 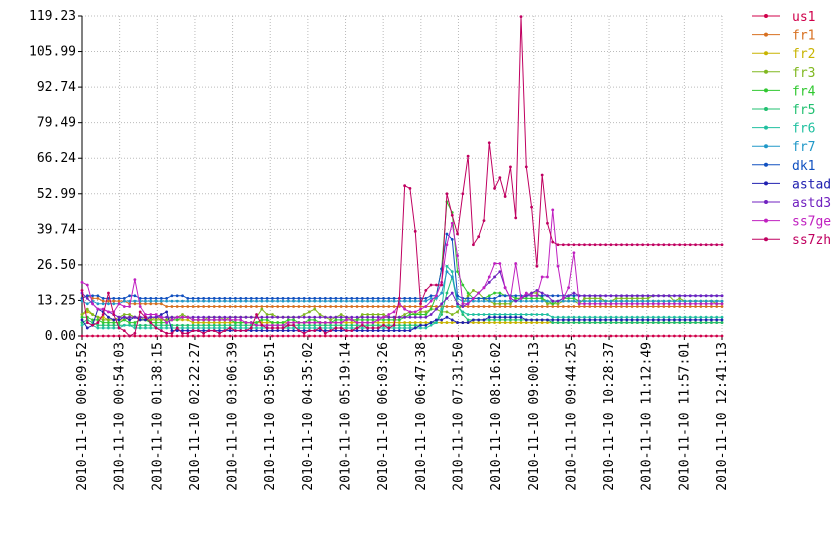 I want to click on x-tick-label: 2010-11-10 10:28:37, so click(x=609, y=416).